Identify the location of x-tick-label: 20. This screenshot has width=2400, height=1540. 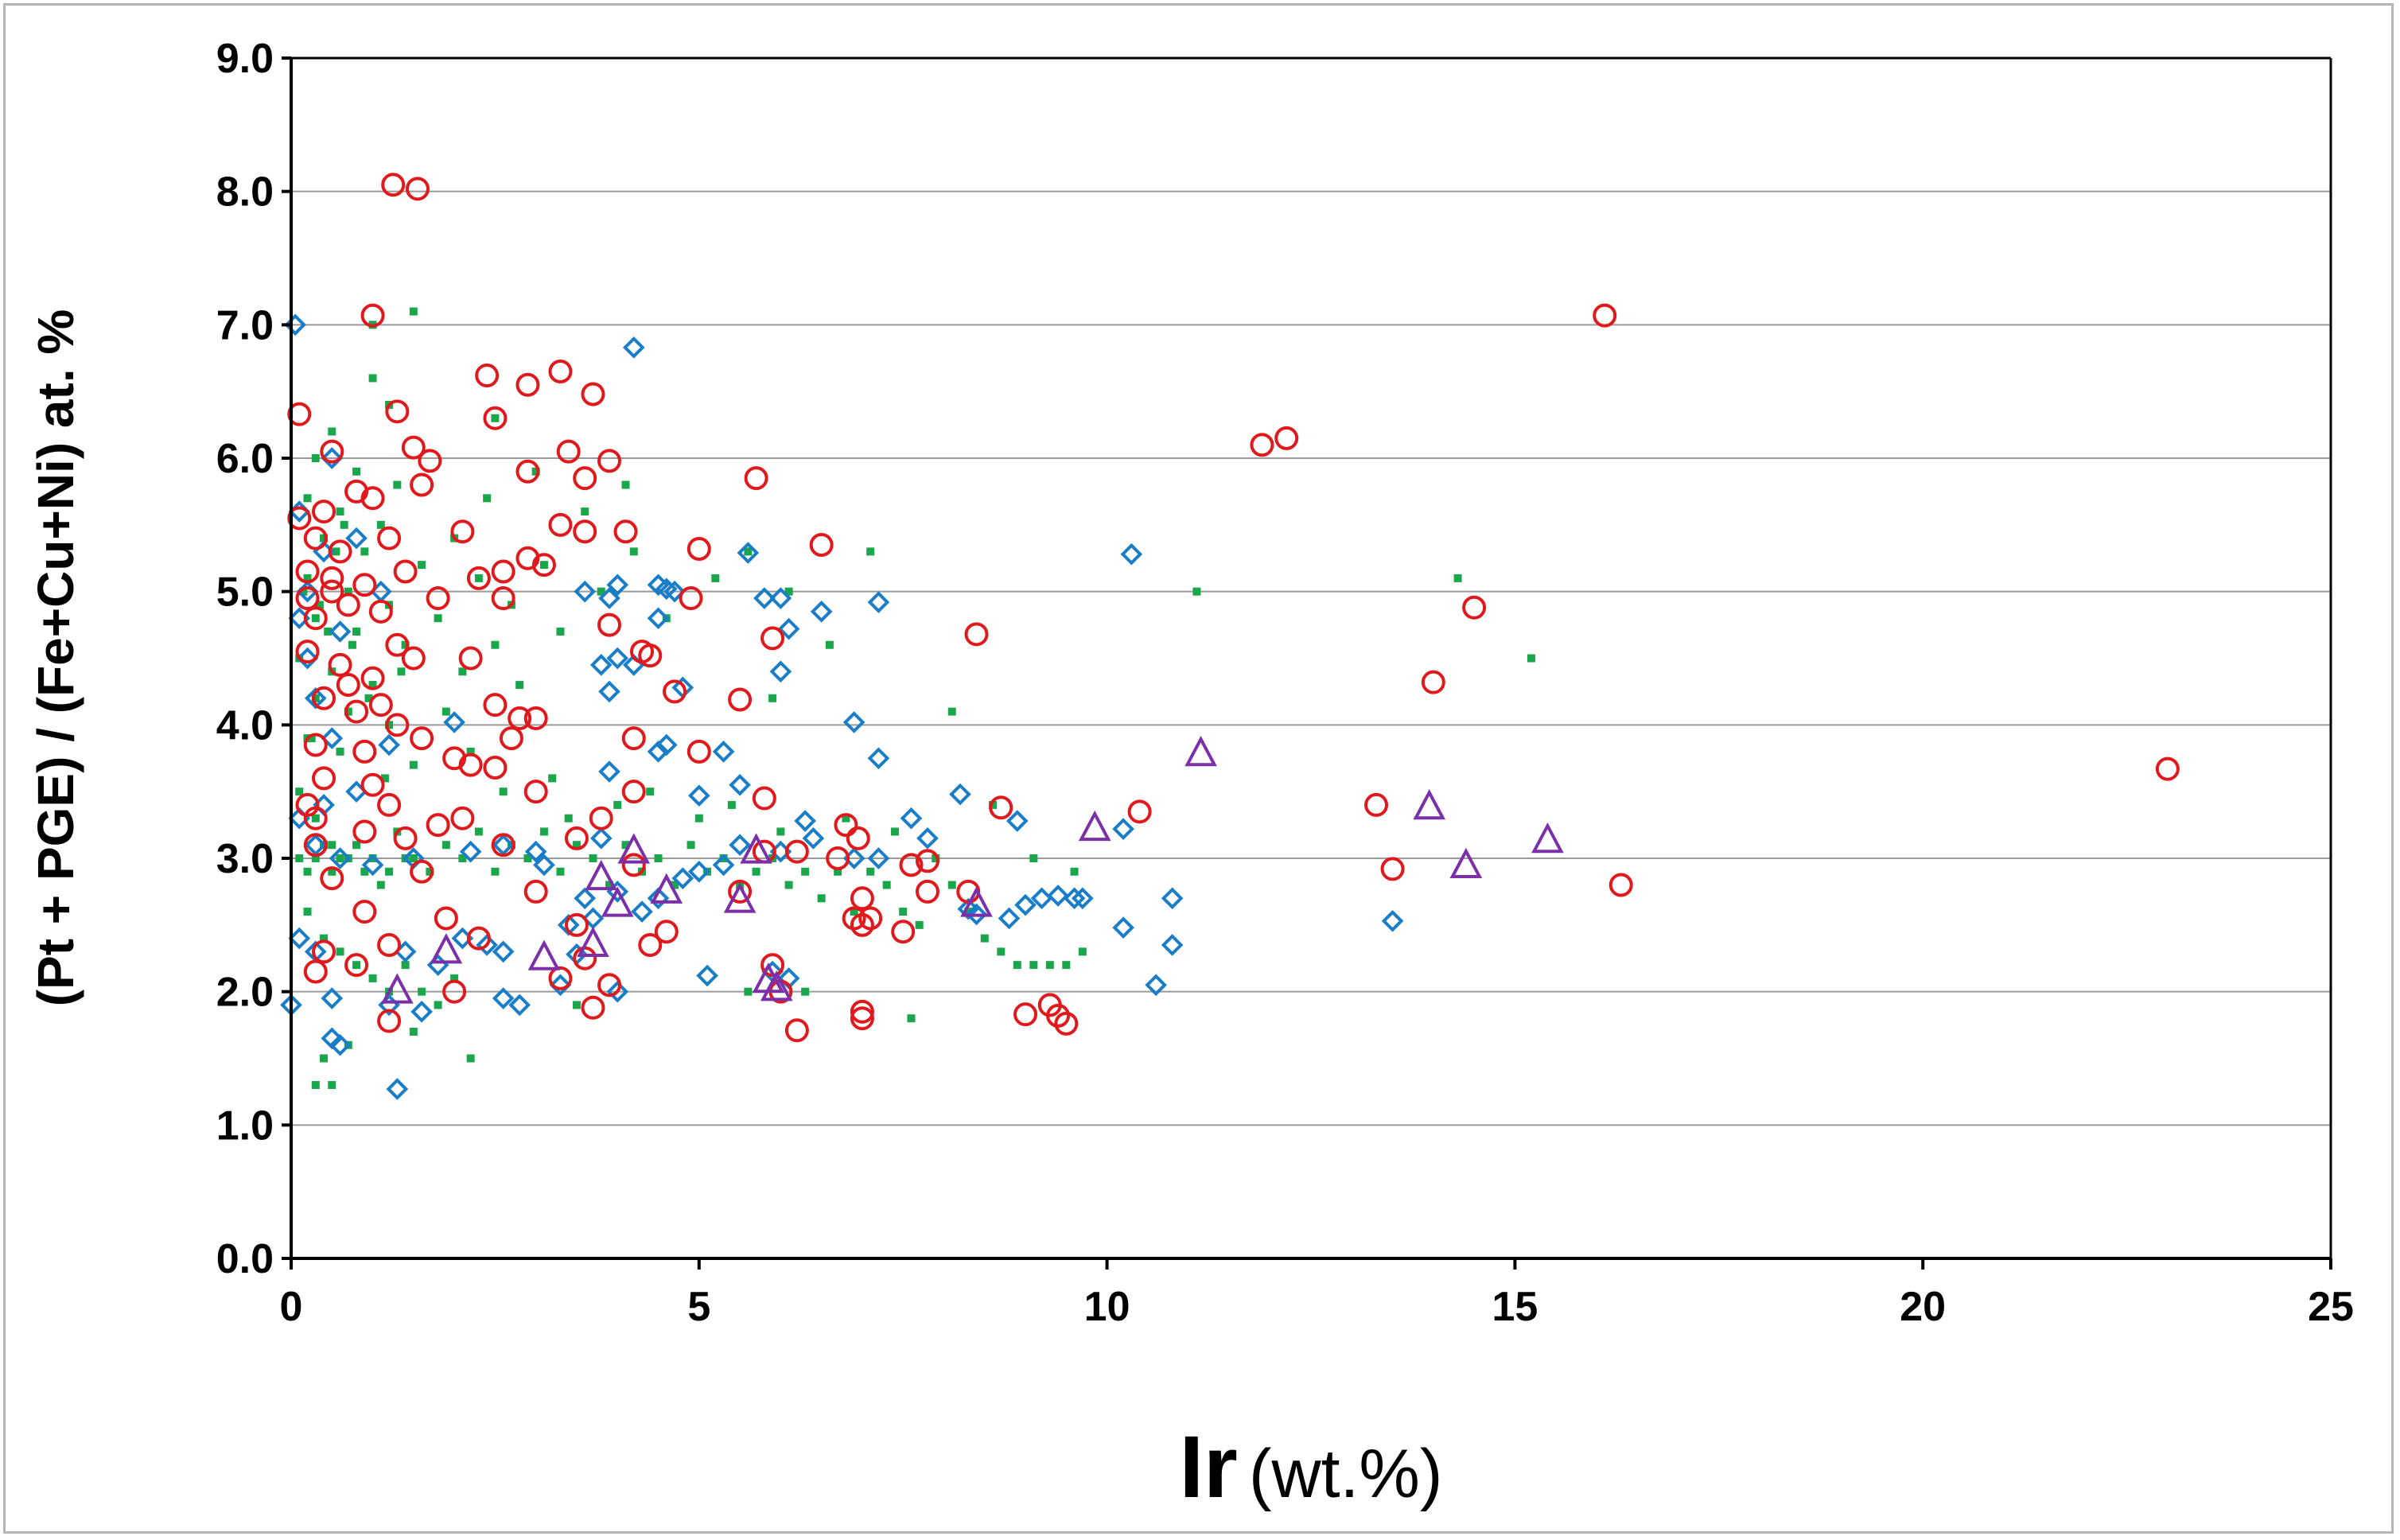
(1923, 1307).